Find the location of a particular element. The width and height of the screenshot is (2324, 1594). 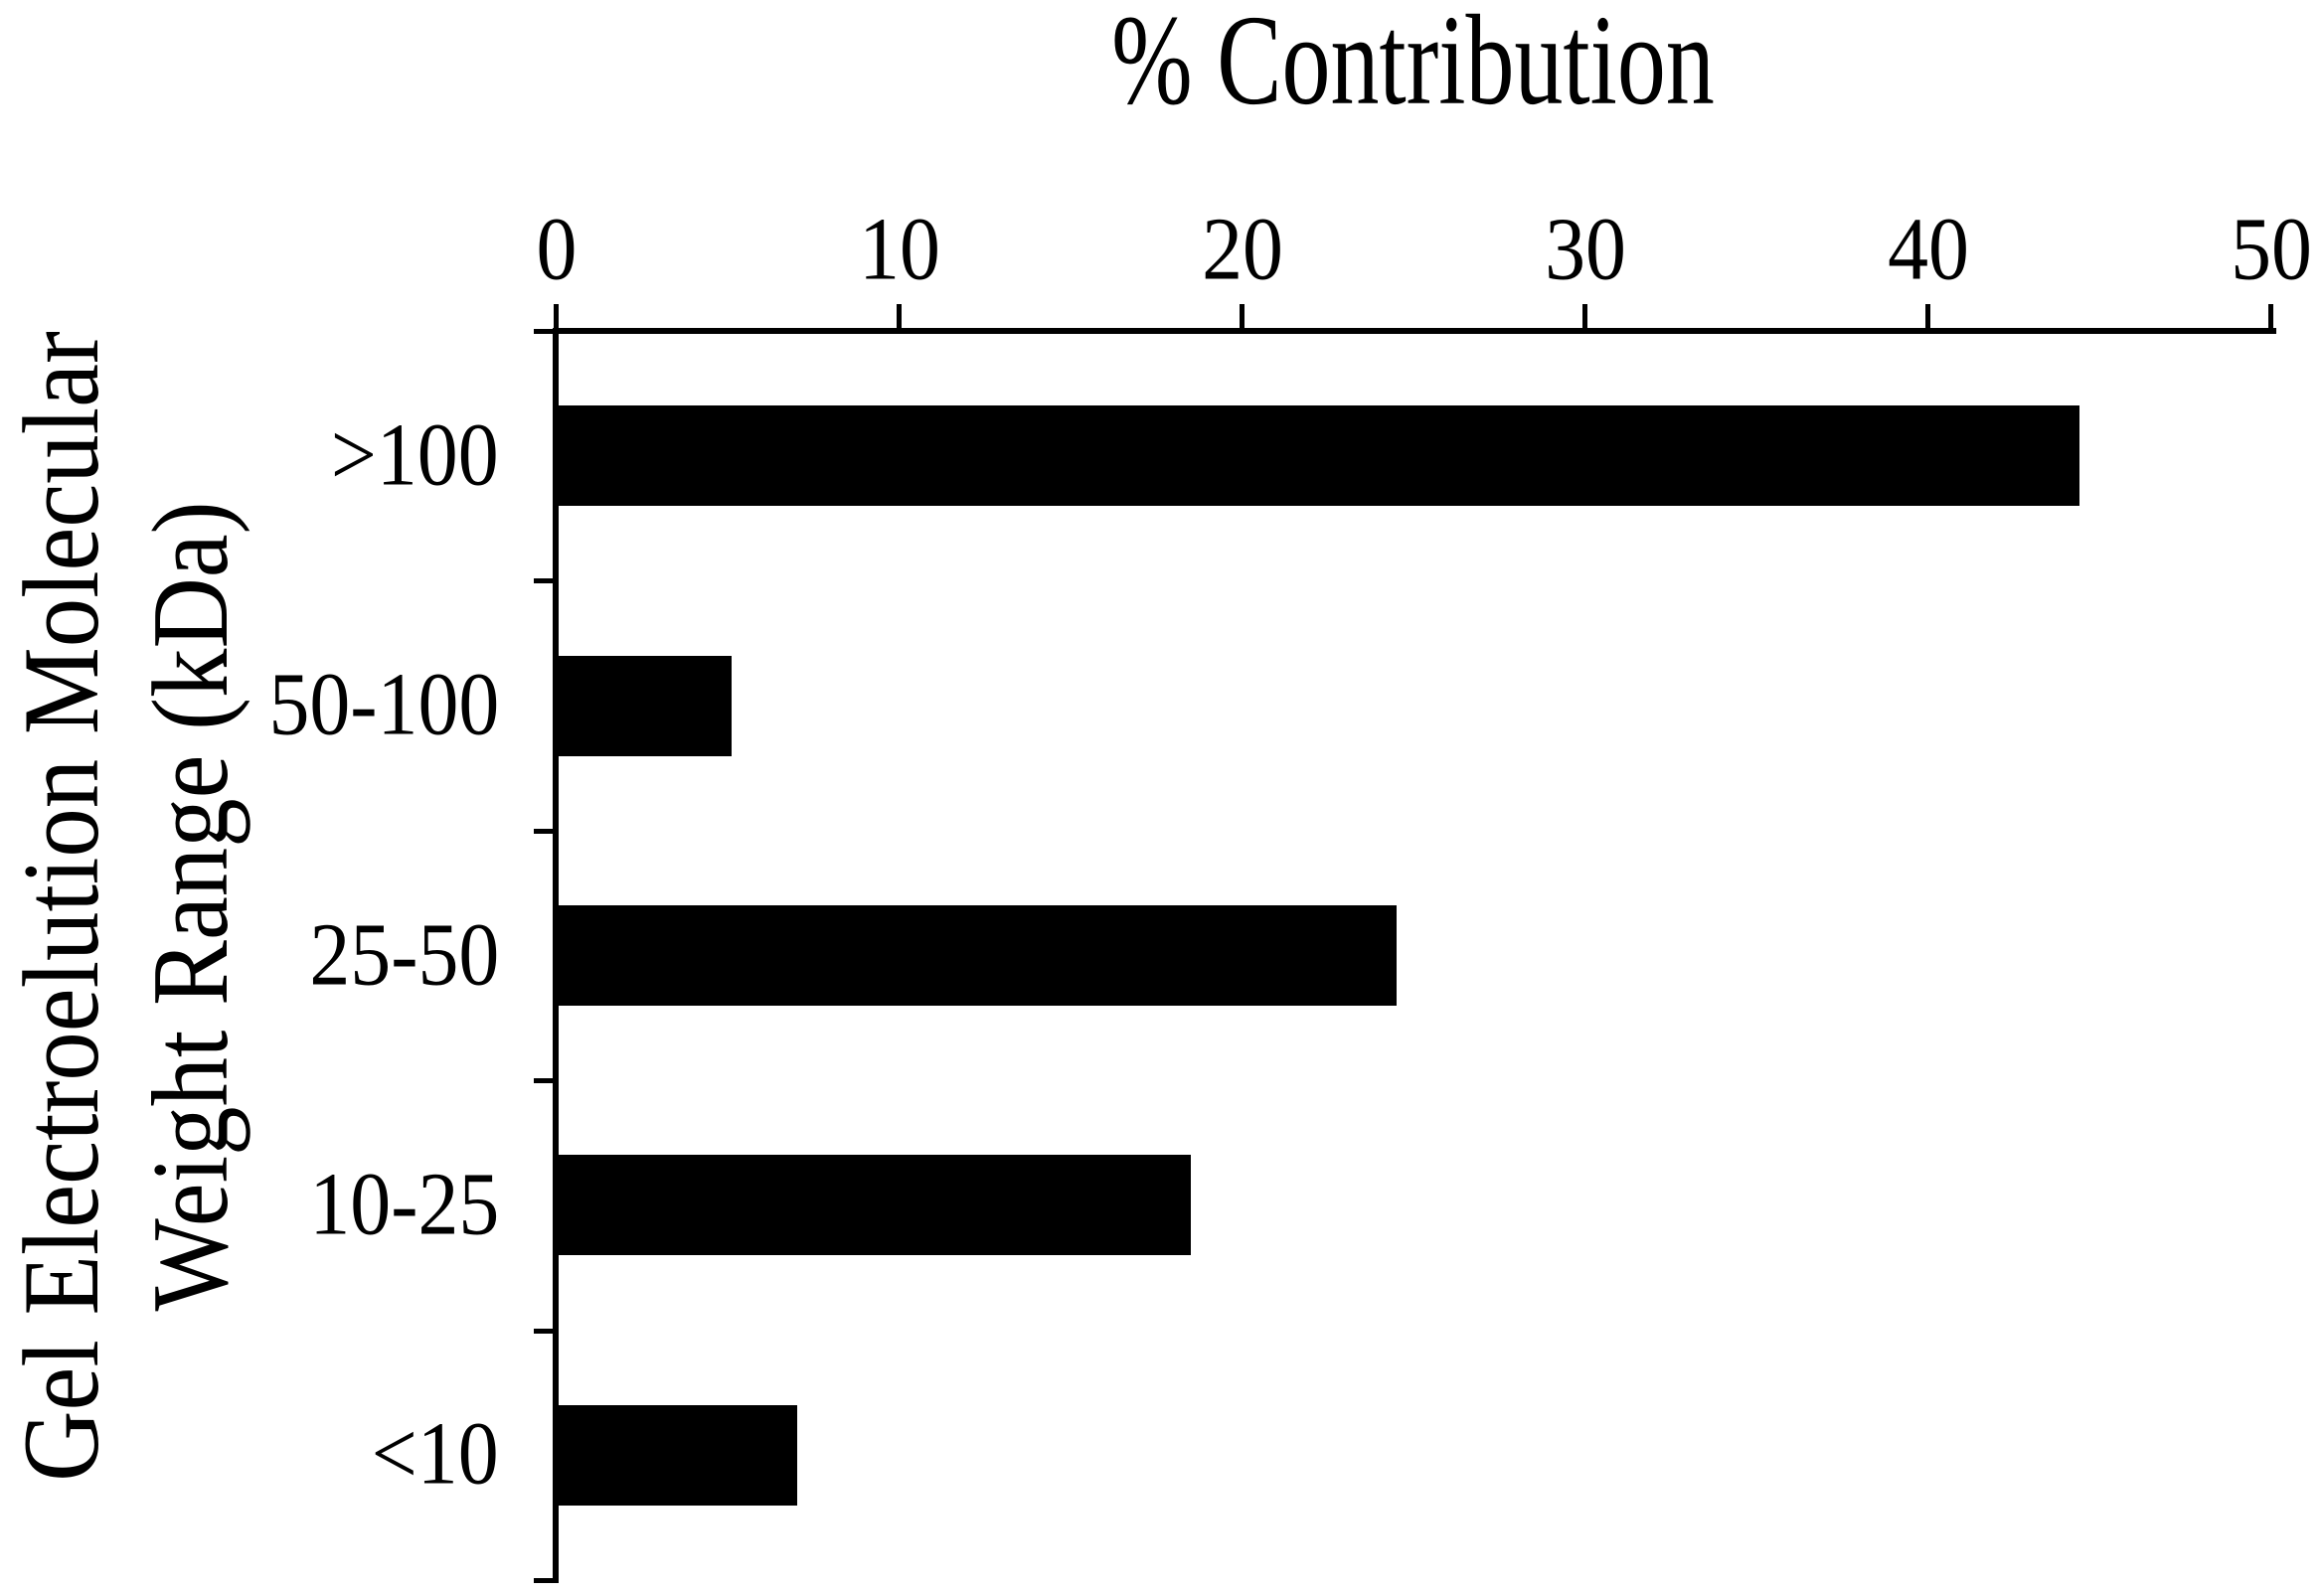

category-label-text: <10 is located at coordinates (435, 1454).